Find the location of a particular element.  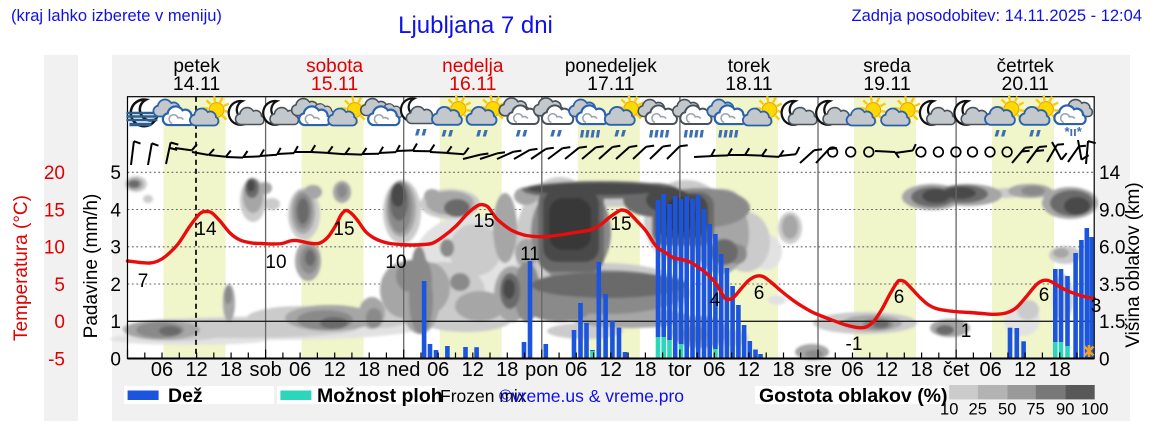

svg-text: 18.11 is located at coordinates (748, 84).